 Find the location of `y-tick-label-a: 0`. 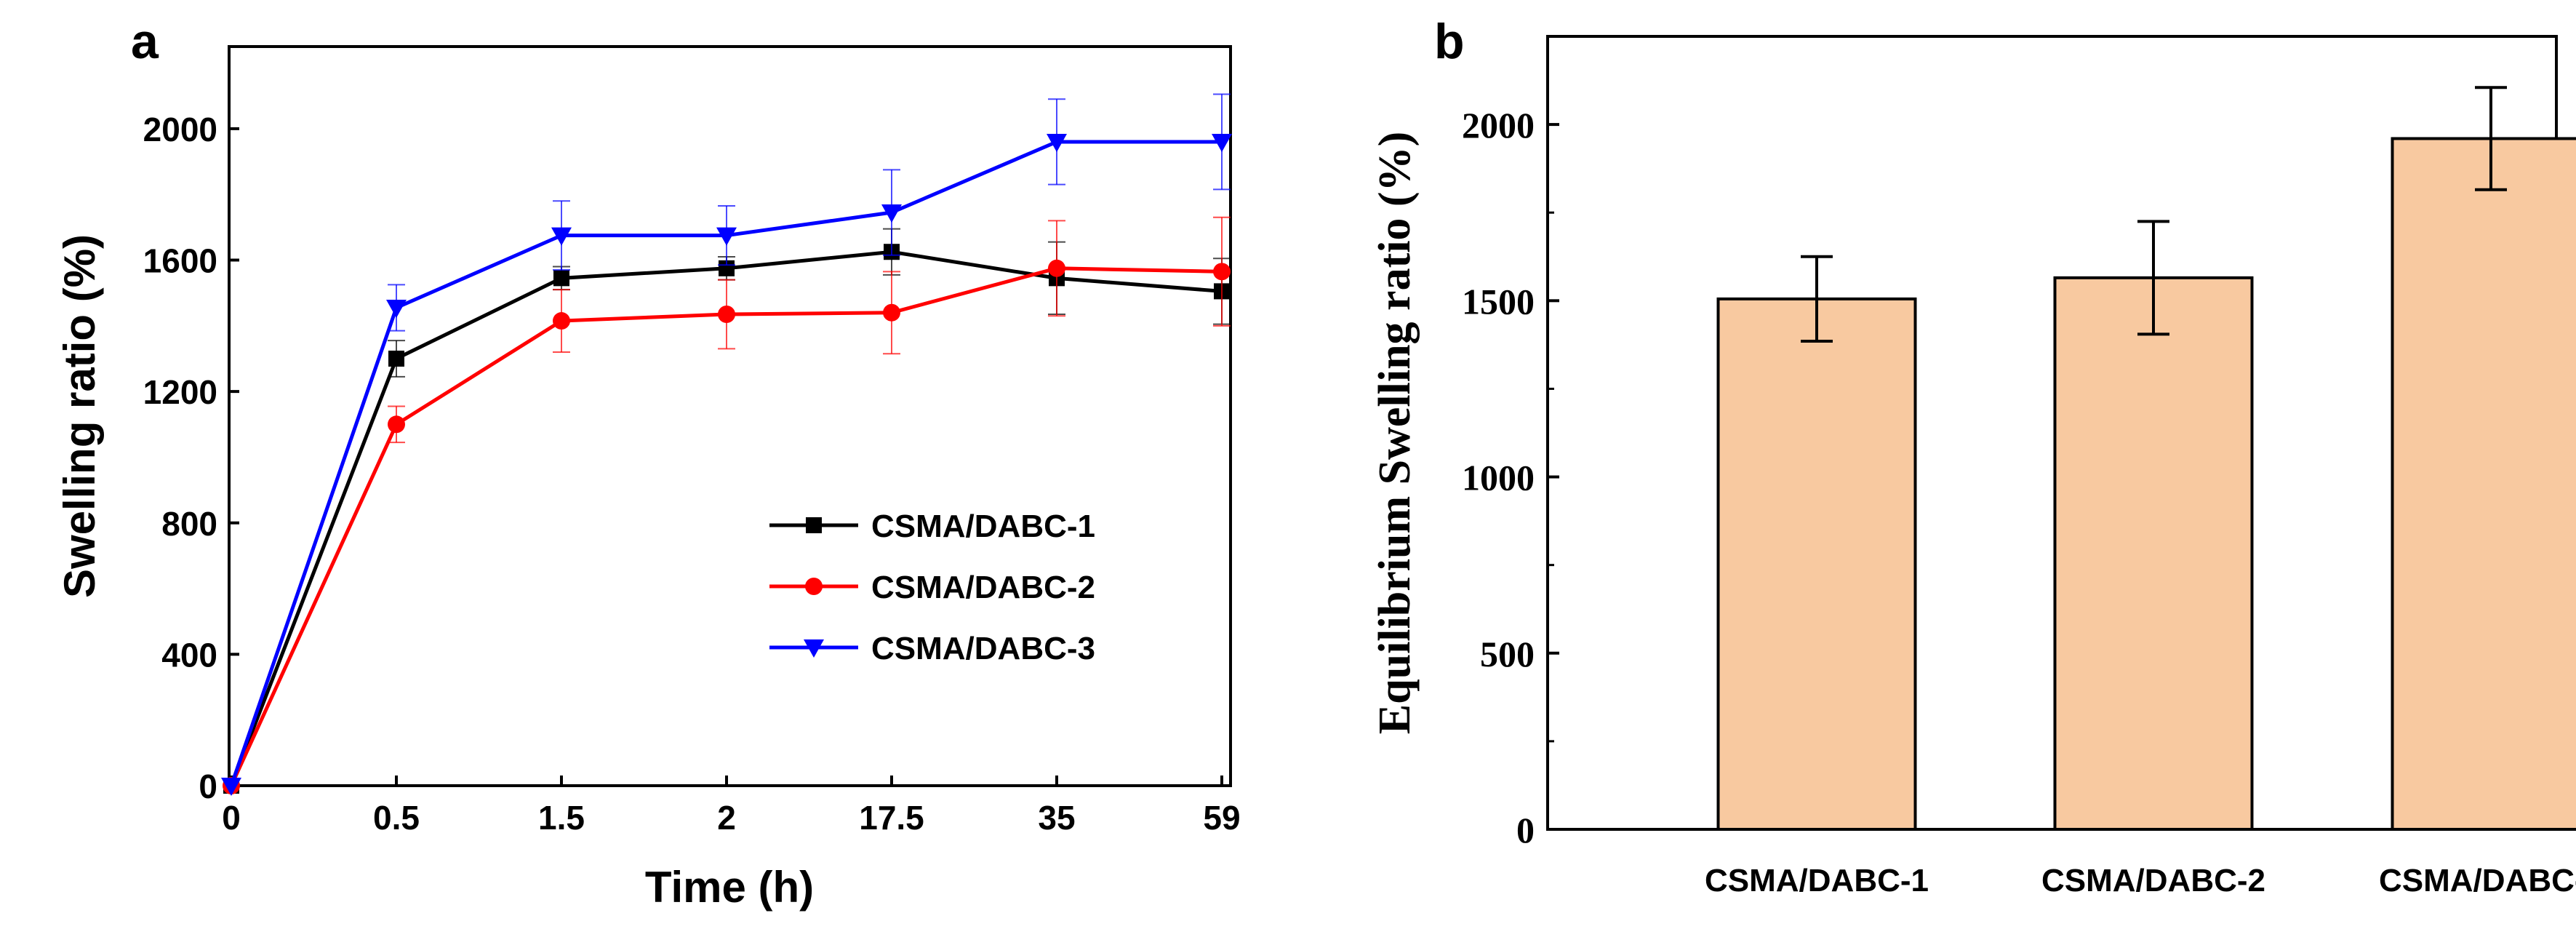

y-tick-label-a: 0 is located at coordinates (208, 786).